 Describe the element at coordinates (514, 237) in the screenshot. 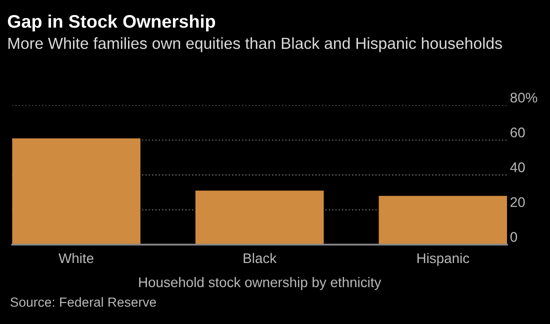

I see `y-tick-label: 0` at that location.